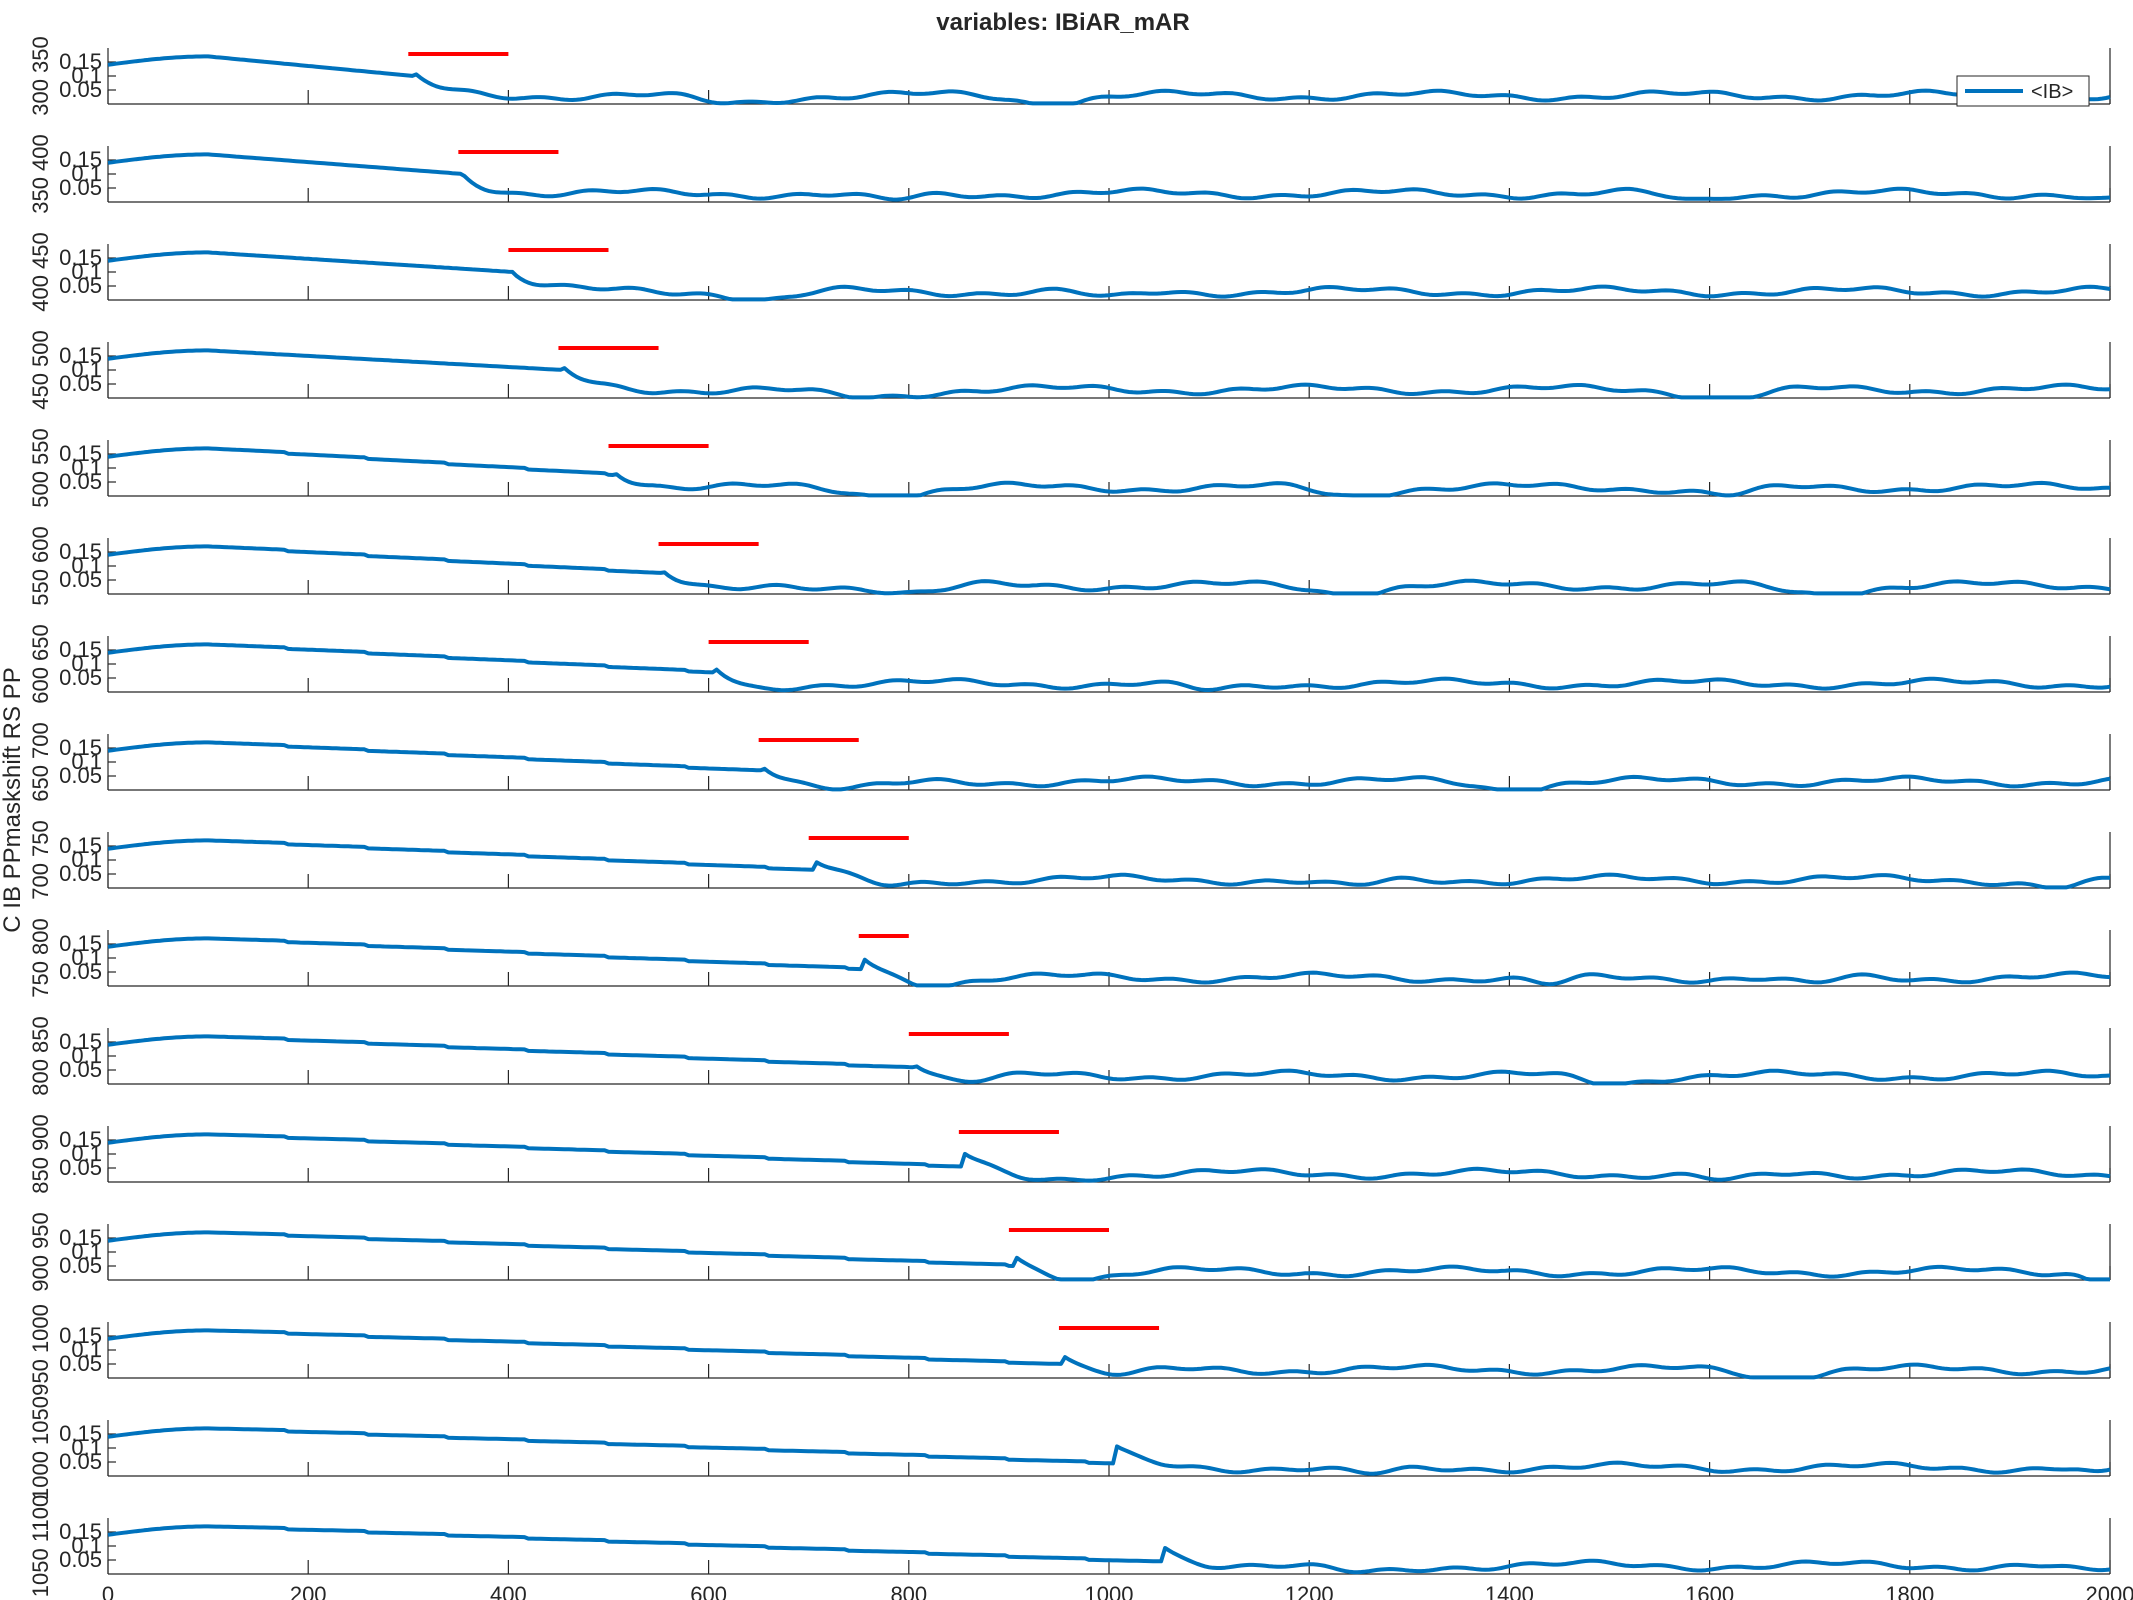 This screenshot has height=1600, width=2133. I want to click on subplot-y-label: 550 600, so click(40, 566).